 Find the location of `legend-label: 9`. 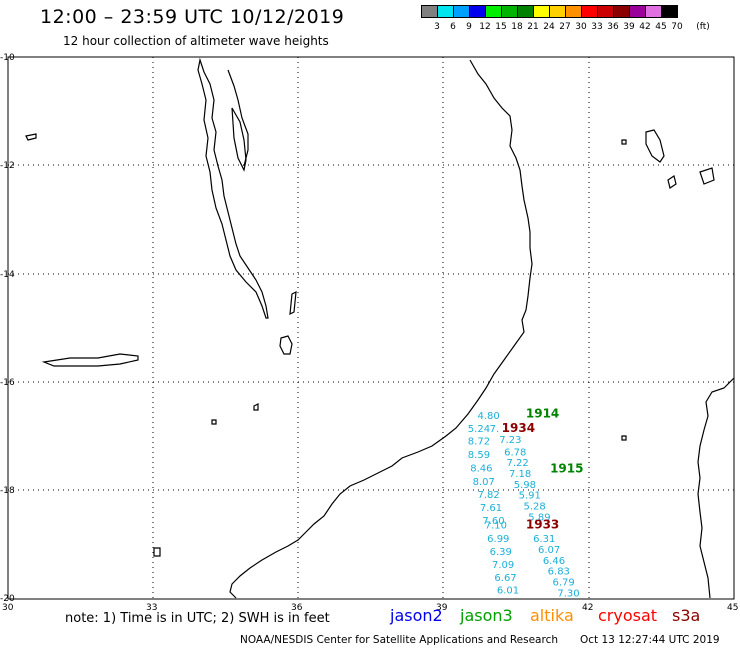

legend-label: 9 is located at coordinates (469, 27).